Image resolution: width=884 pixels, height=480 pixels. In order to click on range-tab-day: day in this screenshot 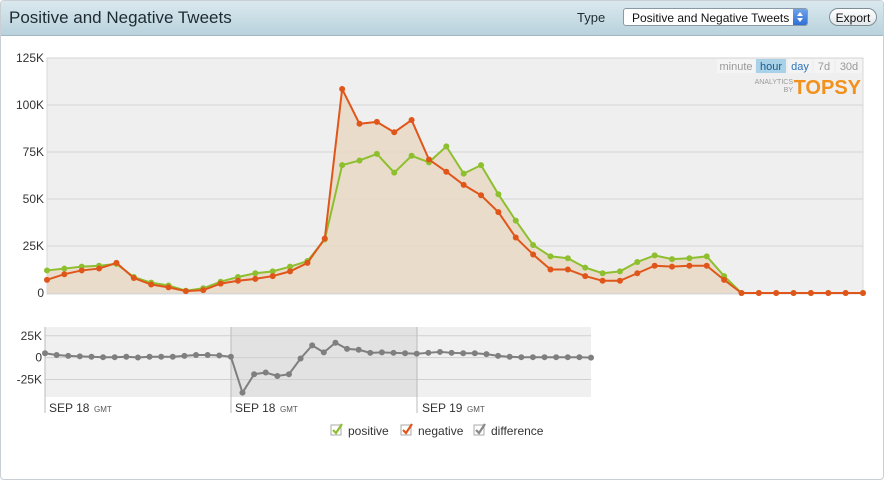, I will do `click(800, 67)`.